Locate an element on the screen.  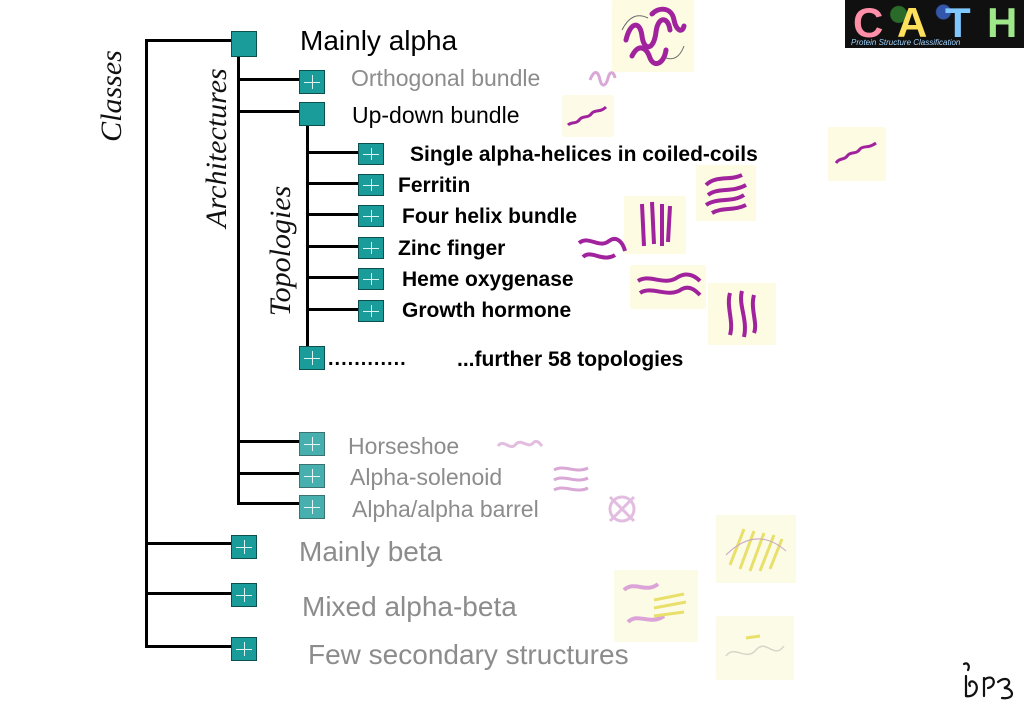
protein-thumbnail-orthogonal-bundle is located at coordinates (602, 77).